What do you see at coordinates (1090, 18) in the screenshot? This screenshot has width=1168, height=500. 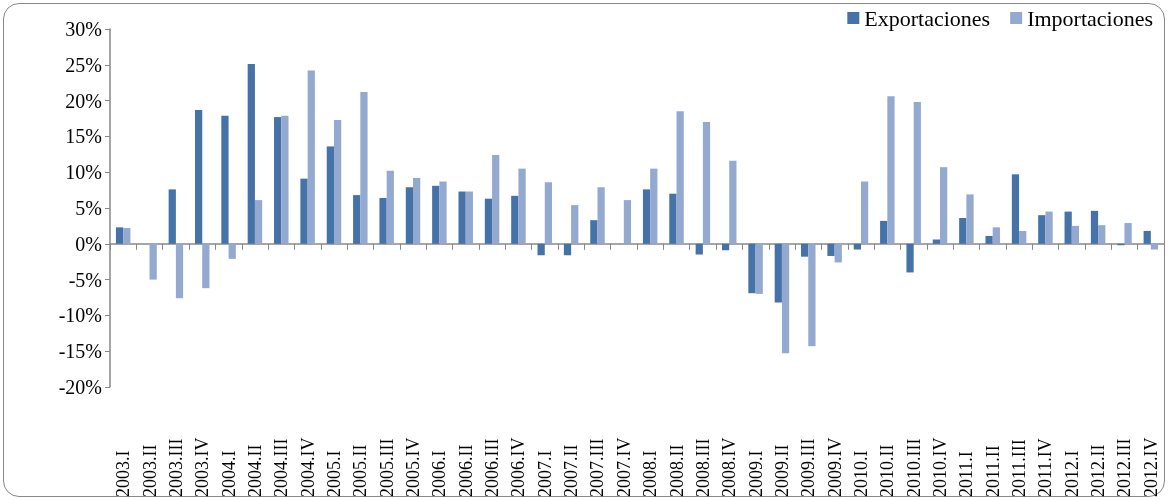 I see `legend-label: Importaciones` at bounding box center [1090, 18].